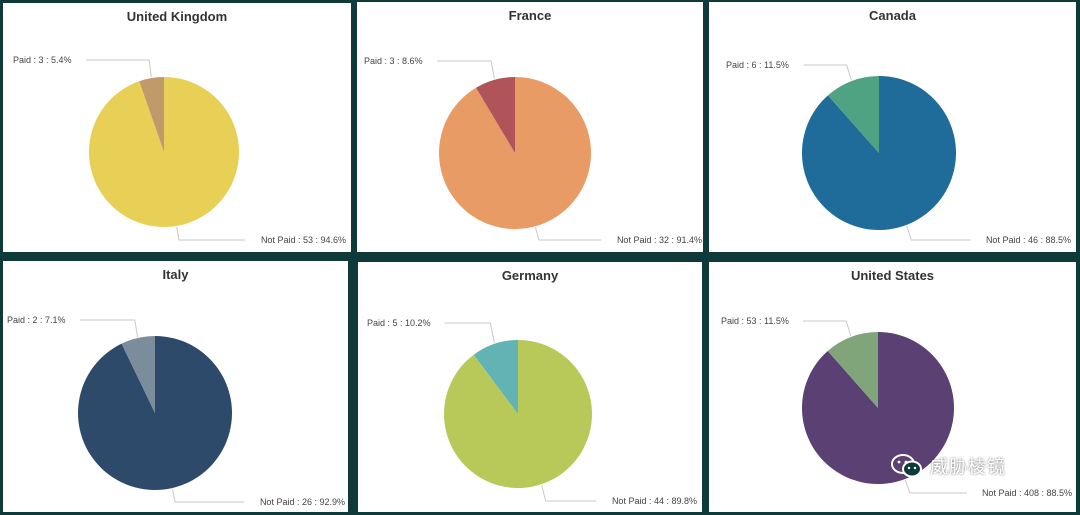 Image resolution: width=1080 pixels, height=515 pixels. Describe the element at coordinates (177, 16) in the screenshot. I see `chart-title: United Kingdom` at that location.